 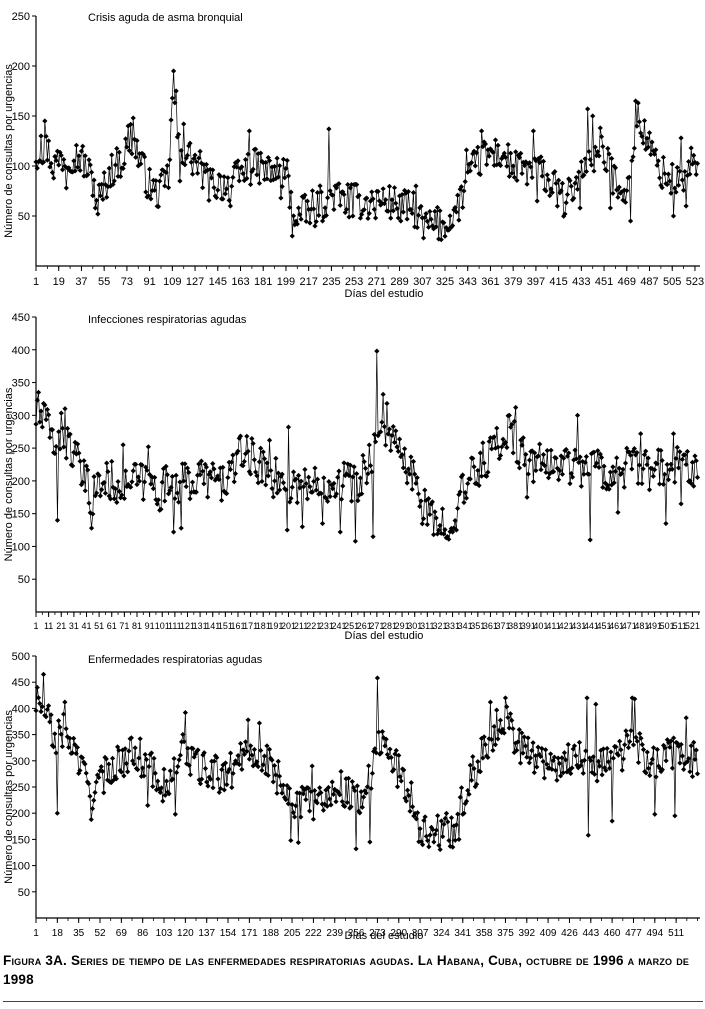 What do you see at coordinates (21, 657) in the screenshot?
I see `y-tick-label: 500` at bounding box center [21, 657].